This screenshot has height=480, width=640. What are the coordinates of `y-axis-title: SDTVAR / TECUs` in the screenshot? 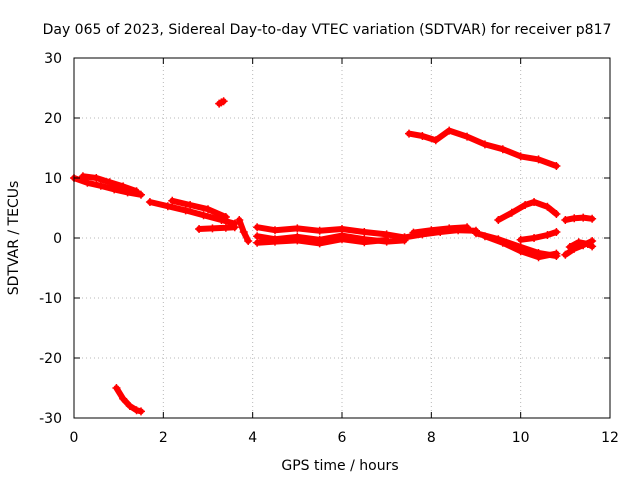 It's located at (14, 238).